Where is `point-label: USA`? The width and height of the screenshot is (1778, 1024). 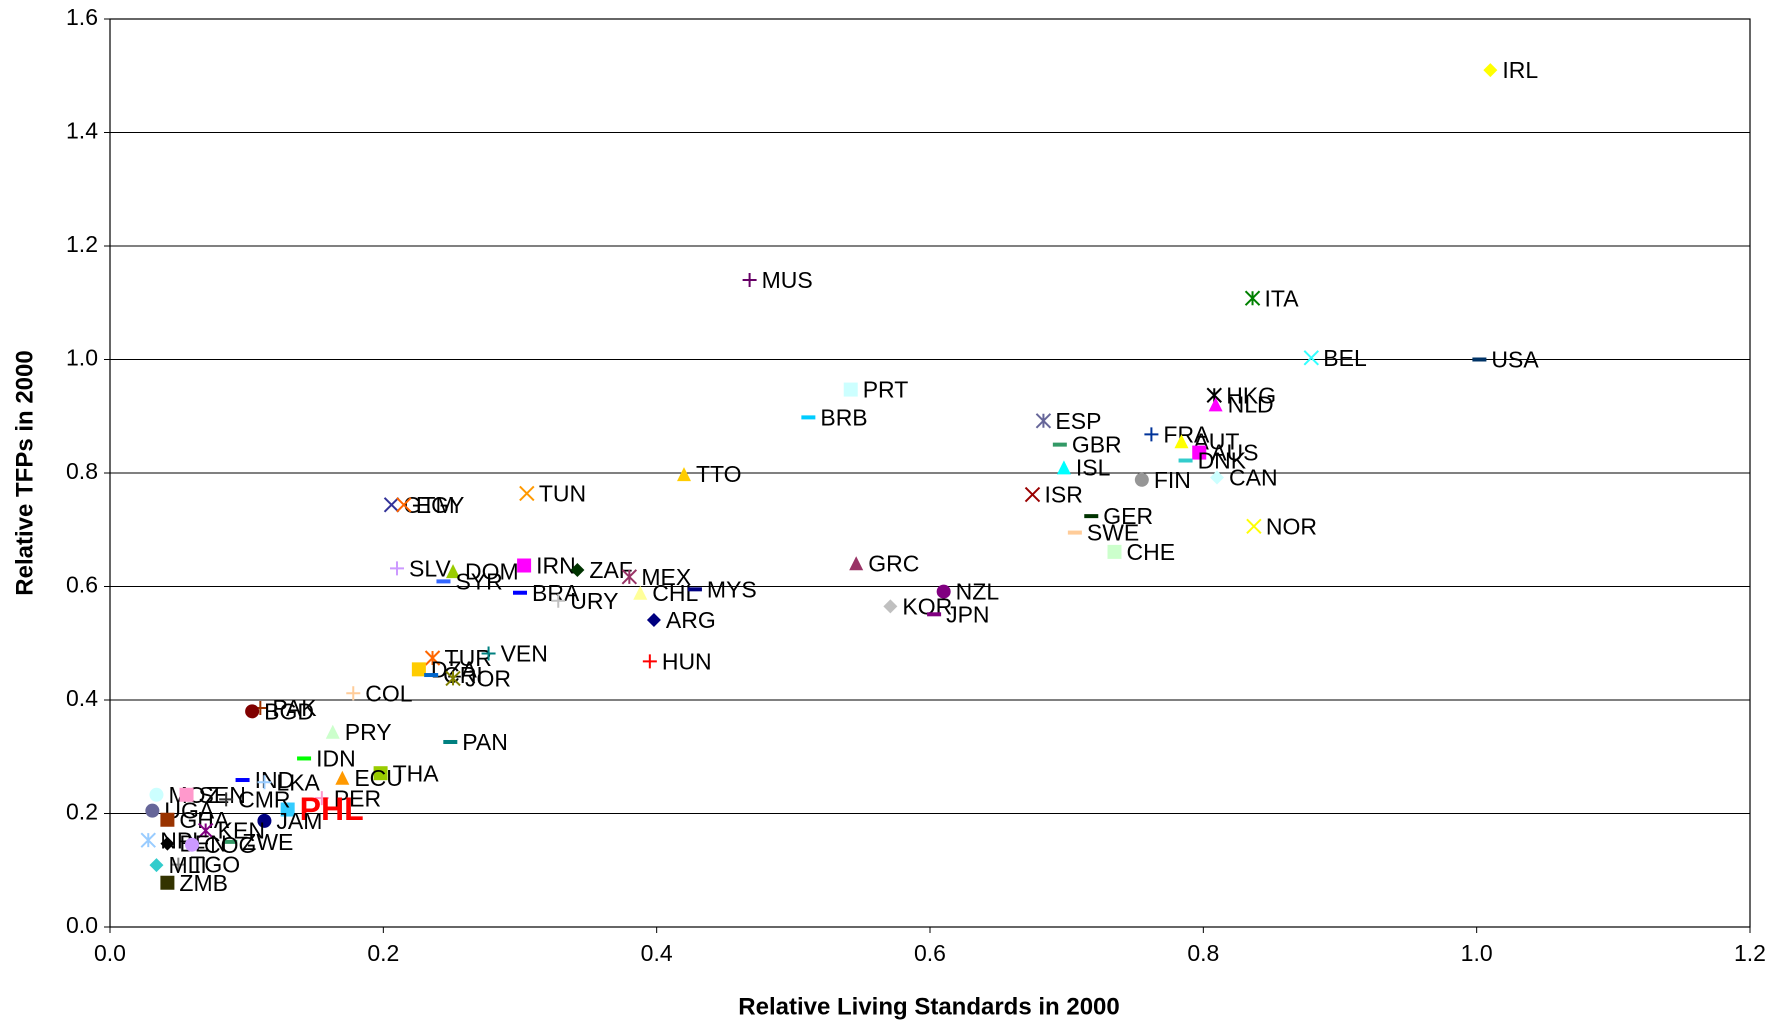
point-label: USA is located at coordinates (1515, 360).